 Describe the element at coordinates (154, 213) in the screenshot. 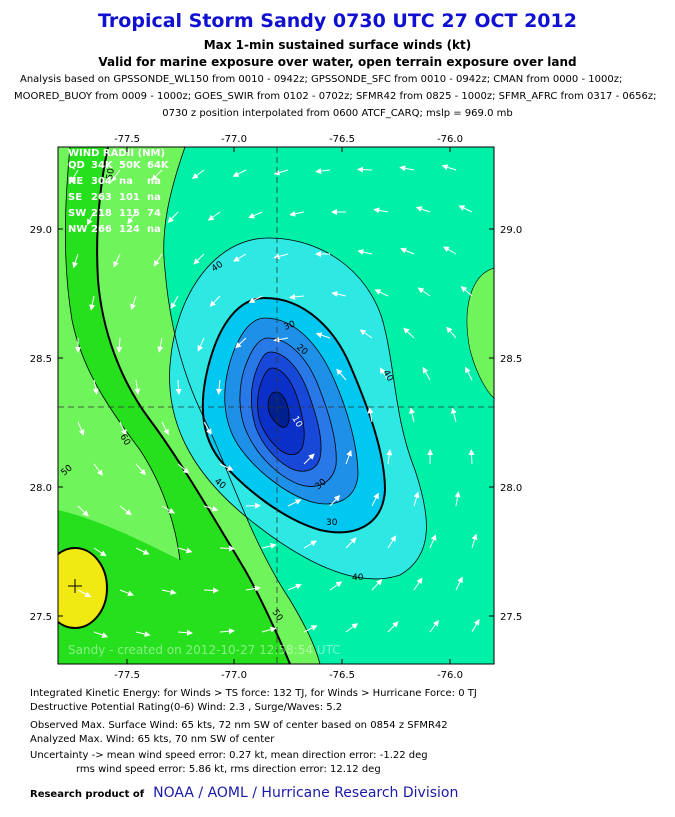

I see `wind-radii-cell: 74` at that location.